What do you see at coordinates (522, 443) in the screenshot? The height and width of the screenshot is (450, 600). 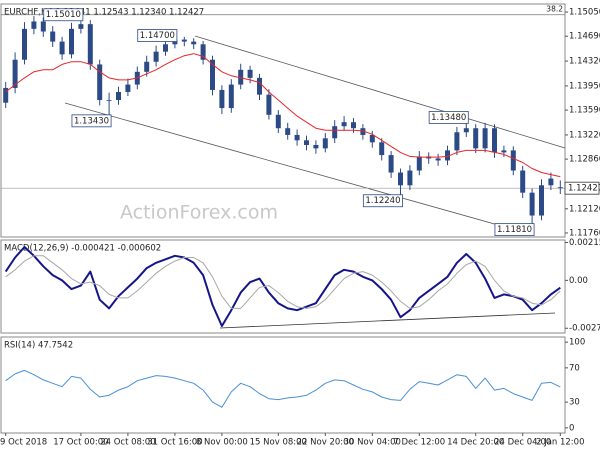 I see `x-tick-label: 24 Dec 04:00` at bounding box center [522, 443].